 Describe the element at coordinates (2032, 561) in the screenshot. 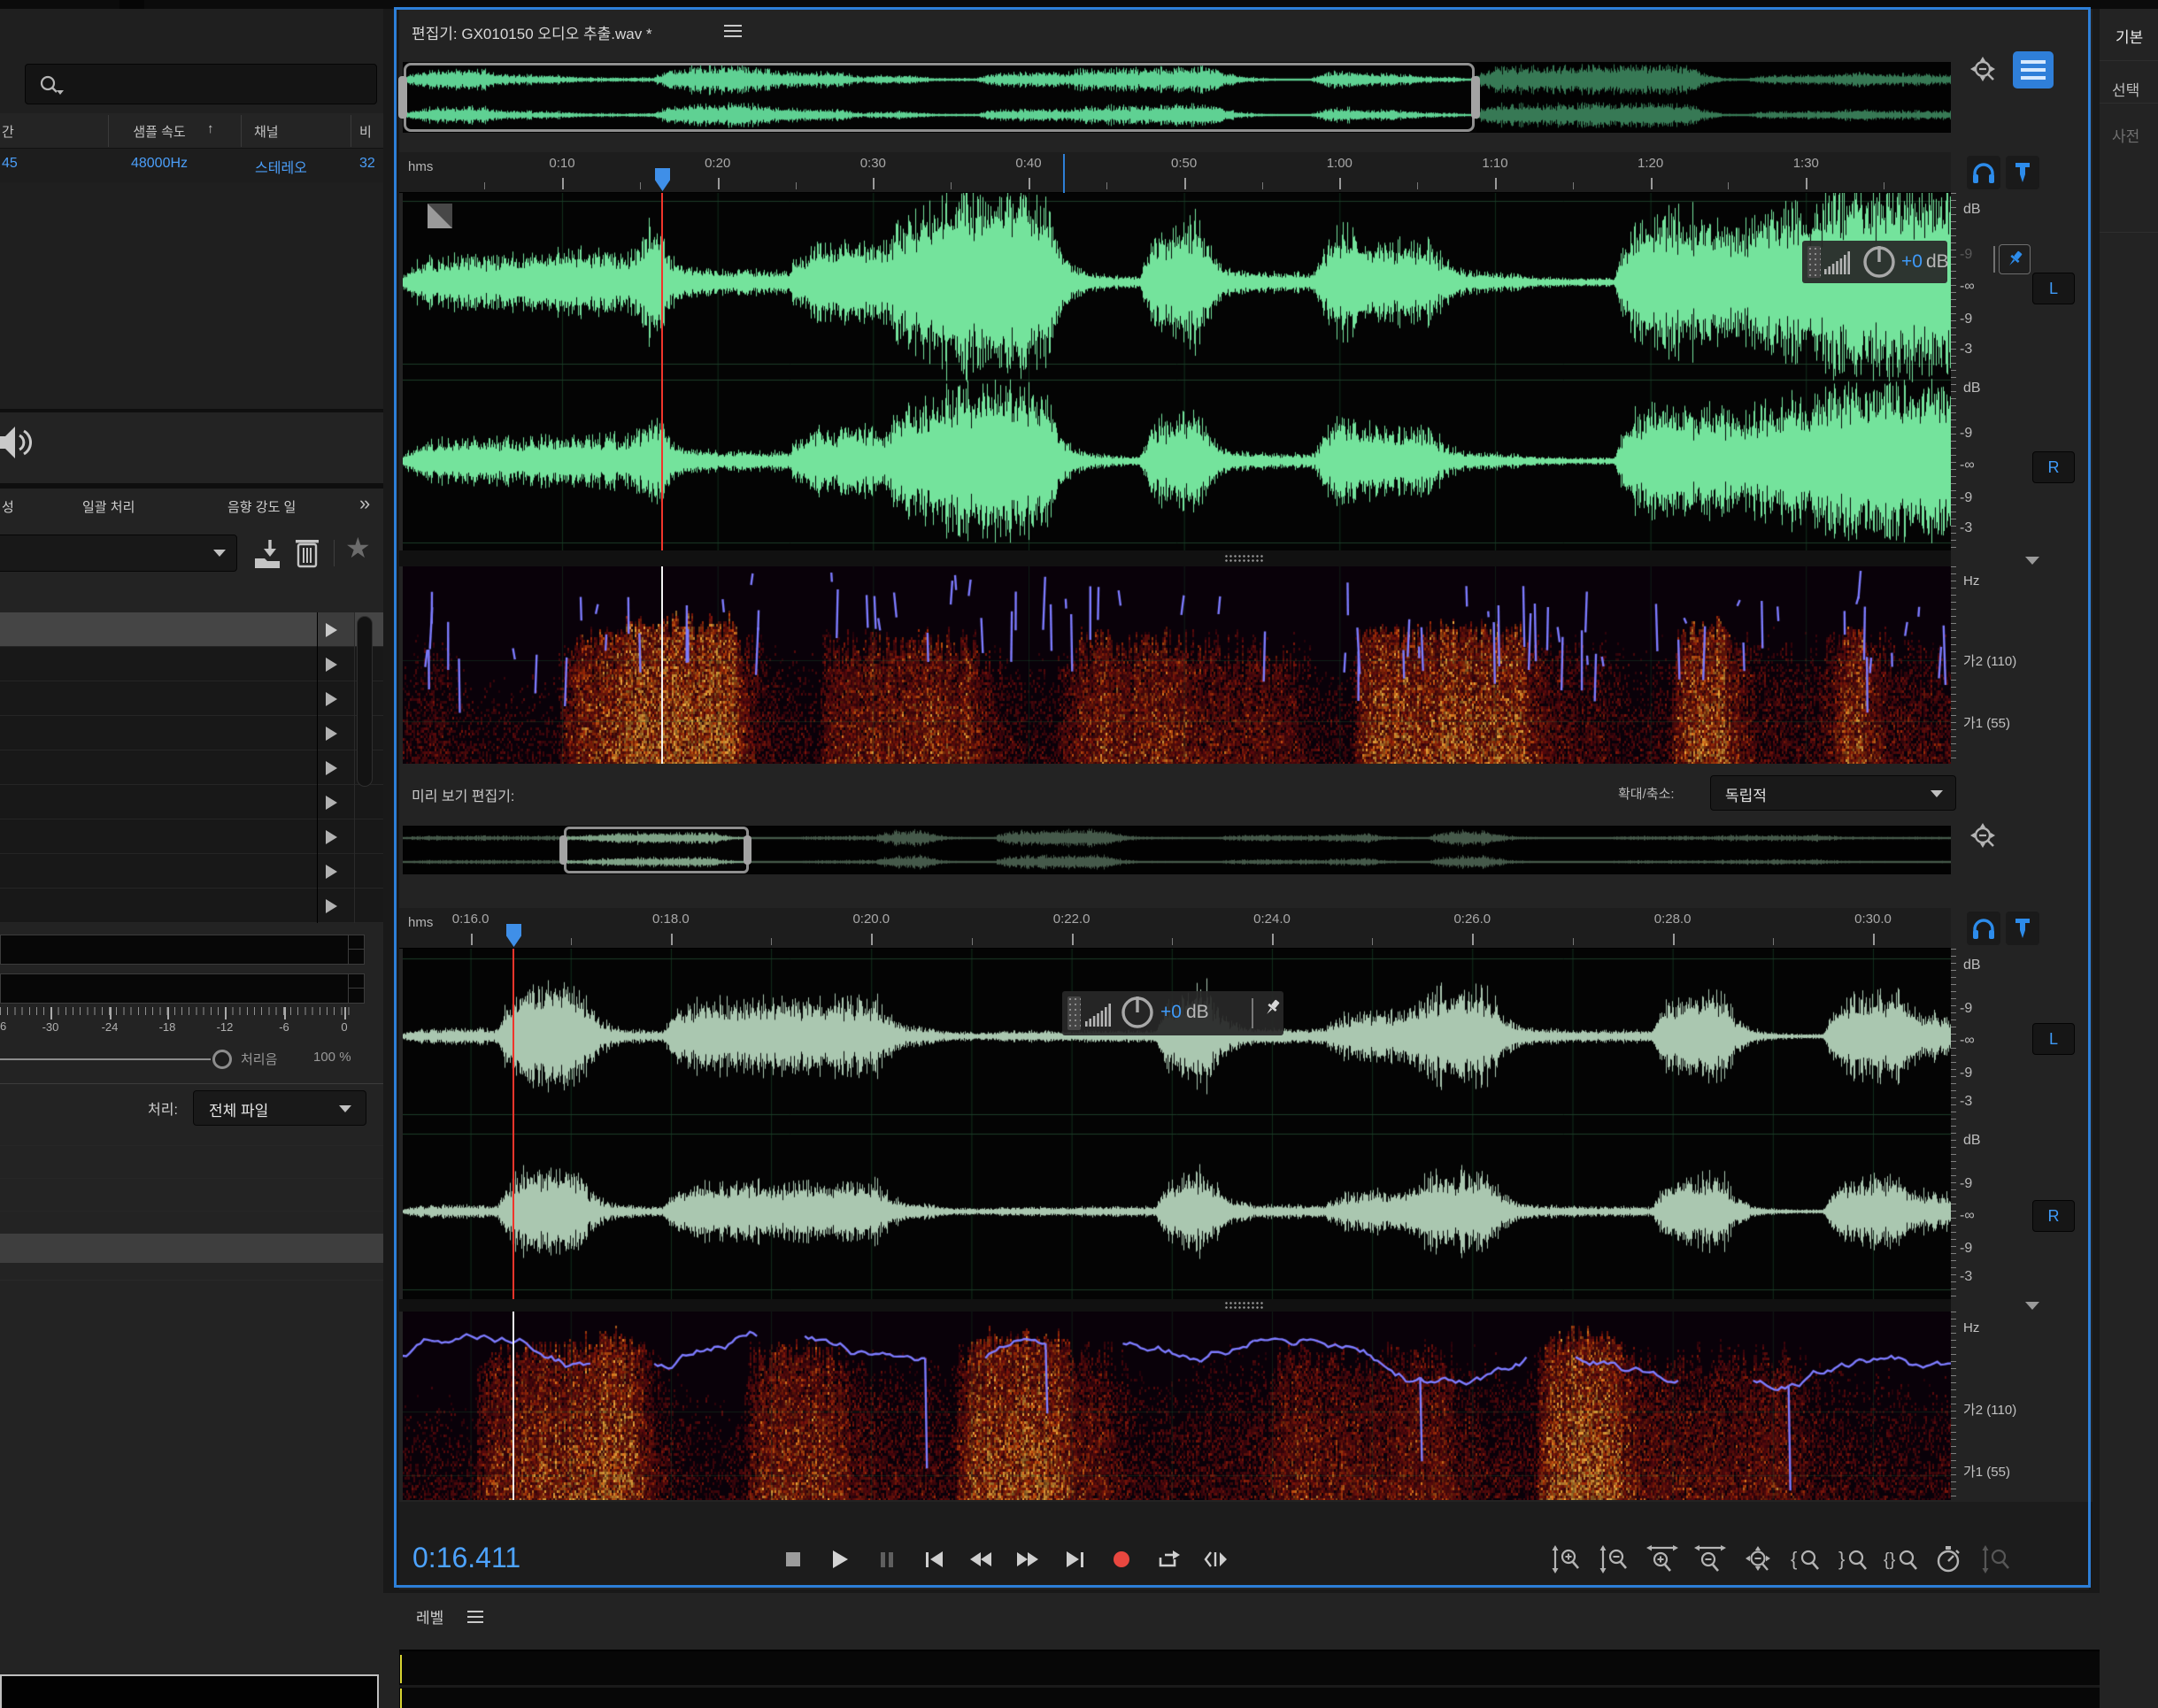

I see `scale-menu-arrow-icon` at that location.